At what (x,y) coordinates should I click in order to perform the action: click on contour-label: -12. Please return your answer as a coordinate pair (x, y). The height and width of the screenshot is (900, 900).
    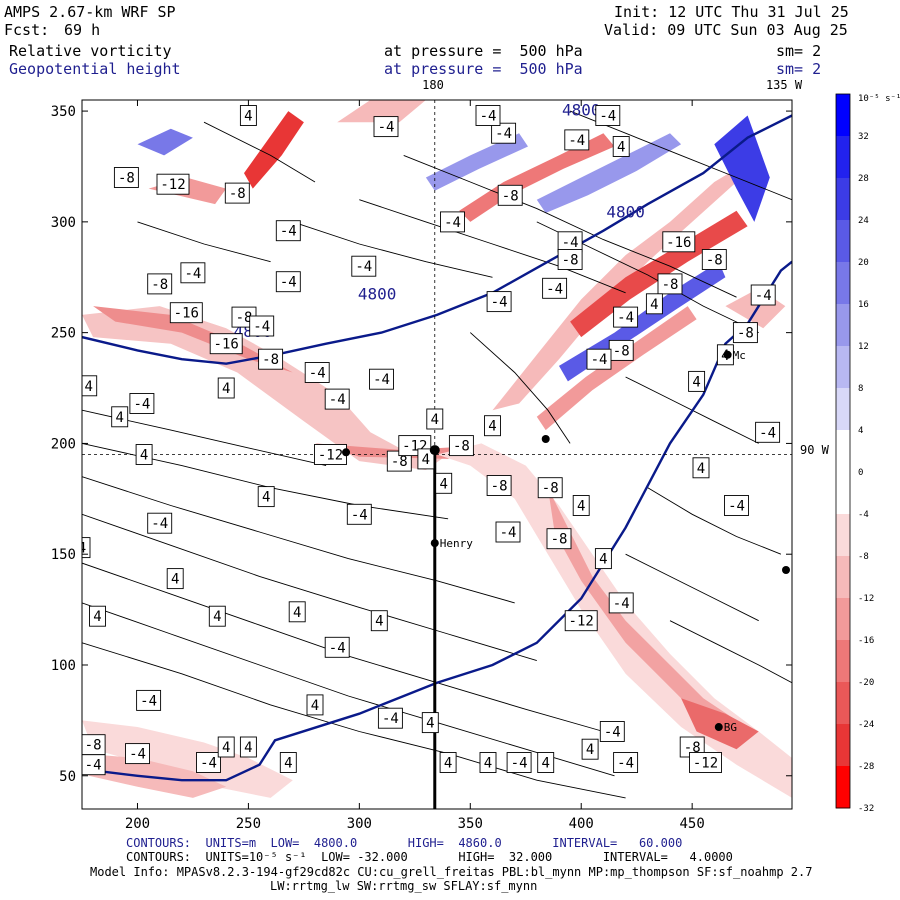
    Looking at the image, I should click on (330, 454).